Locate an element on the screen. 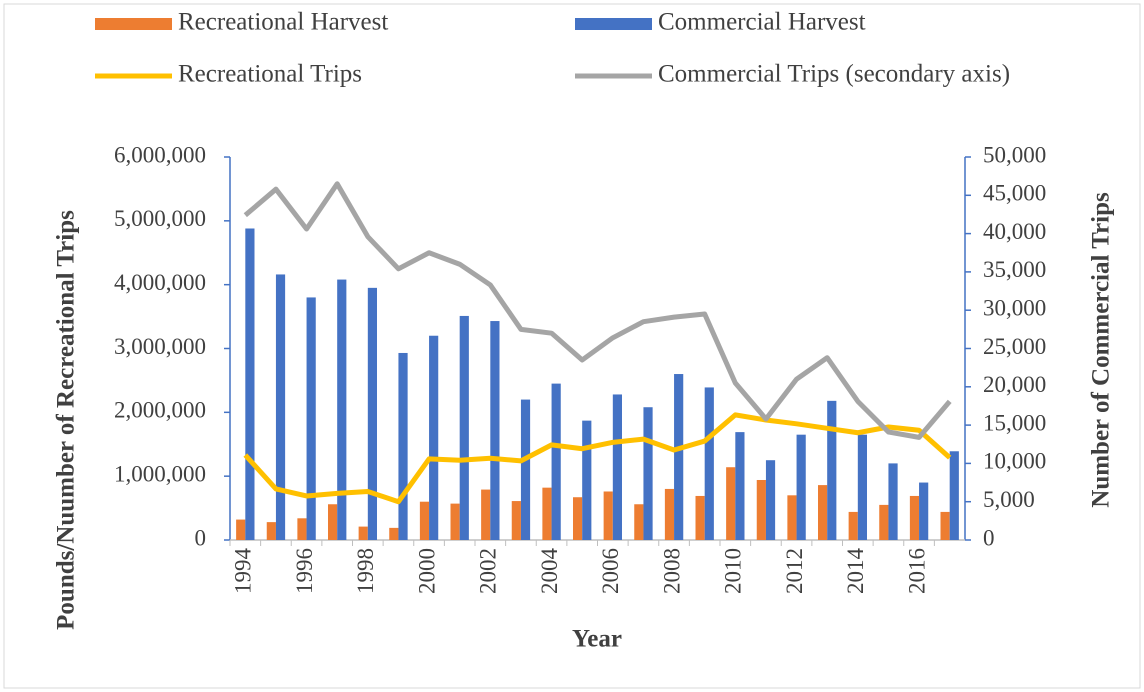 Image resolution: width=1144 pixels, height=692 pixels. legend-label: Recreational Harvest is located at coordinates (283, 22).